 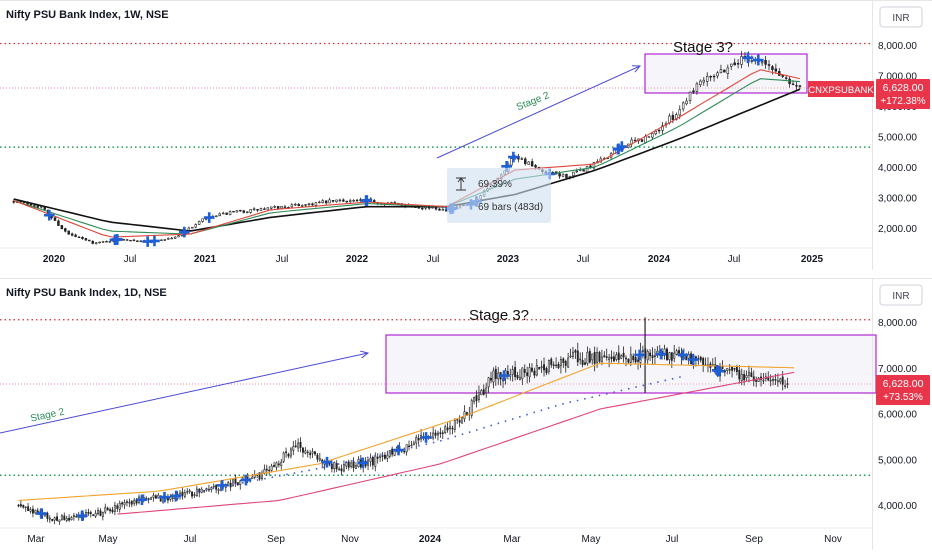 I want to click on stage2-label: Stage 2, so click(x=533, y=101).